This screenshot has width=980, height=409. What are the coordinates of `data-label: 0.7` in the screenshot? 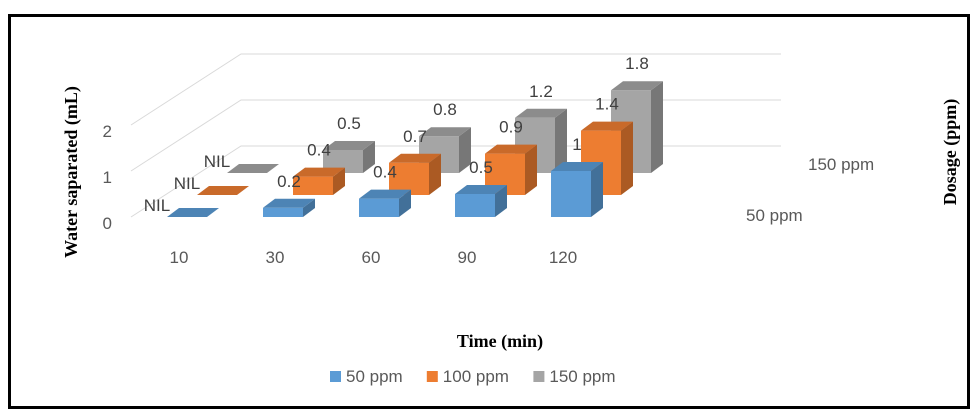 It's located at (415, 136).